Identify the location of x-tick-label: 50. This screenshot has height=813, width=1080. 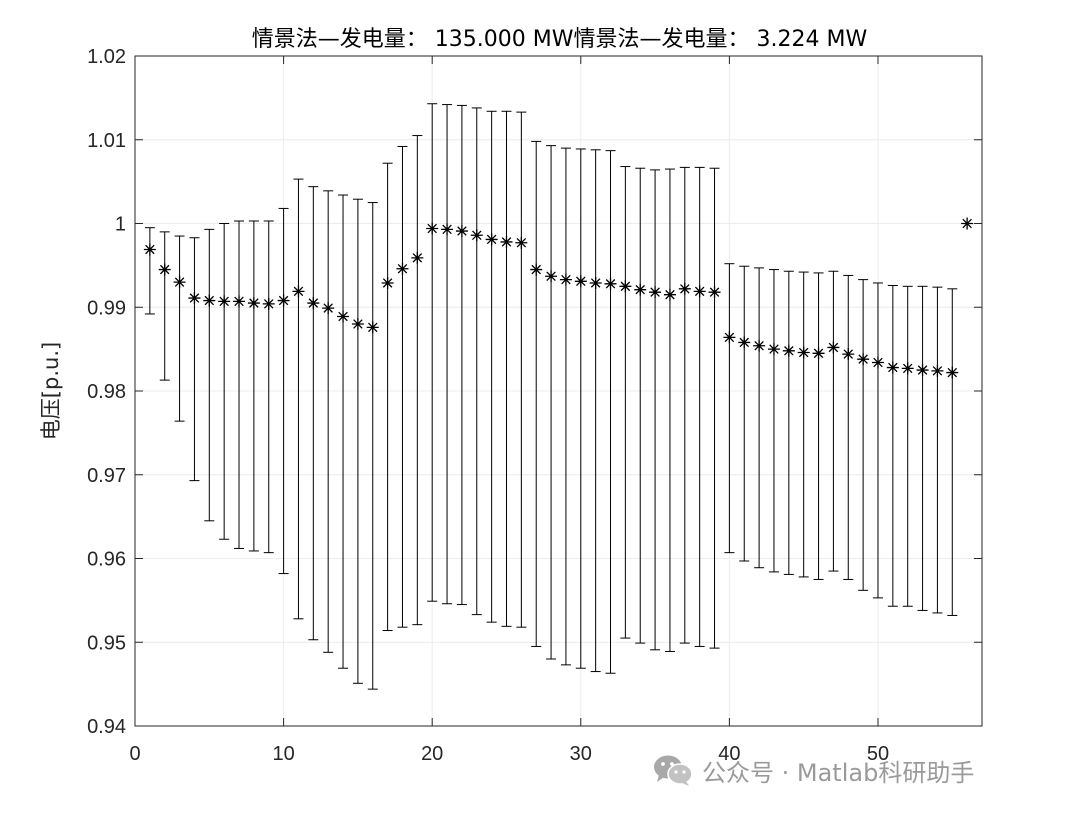
(878, 754).